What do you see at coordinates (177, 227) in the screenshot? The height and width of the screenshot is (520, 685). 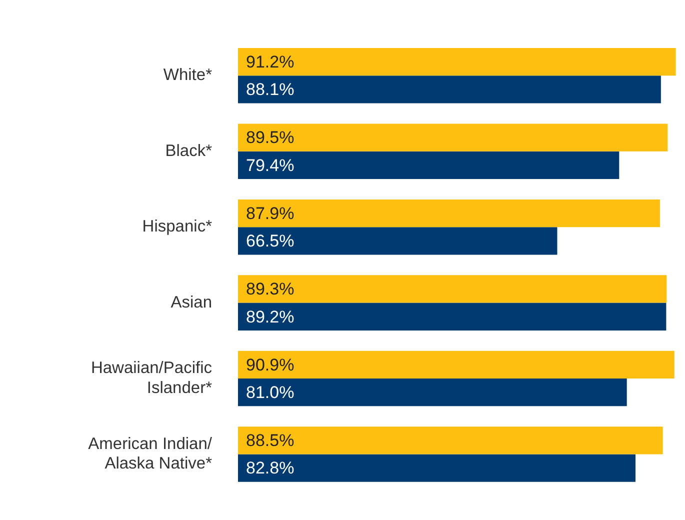 I see `y-tick-label: Hispanic*` at bounding box center [177, 227].